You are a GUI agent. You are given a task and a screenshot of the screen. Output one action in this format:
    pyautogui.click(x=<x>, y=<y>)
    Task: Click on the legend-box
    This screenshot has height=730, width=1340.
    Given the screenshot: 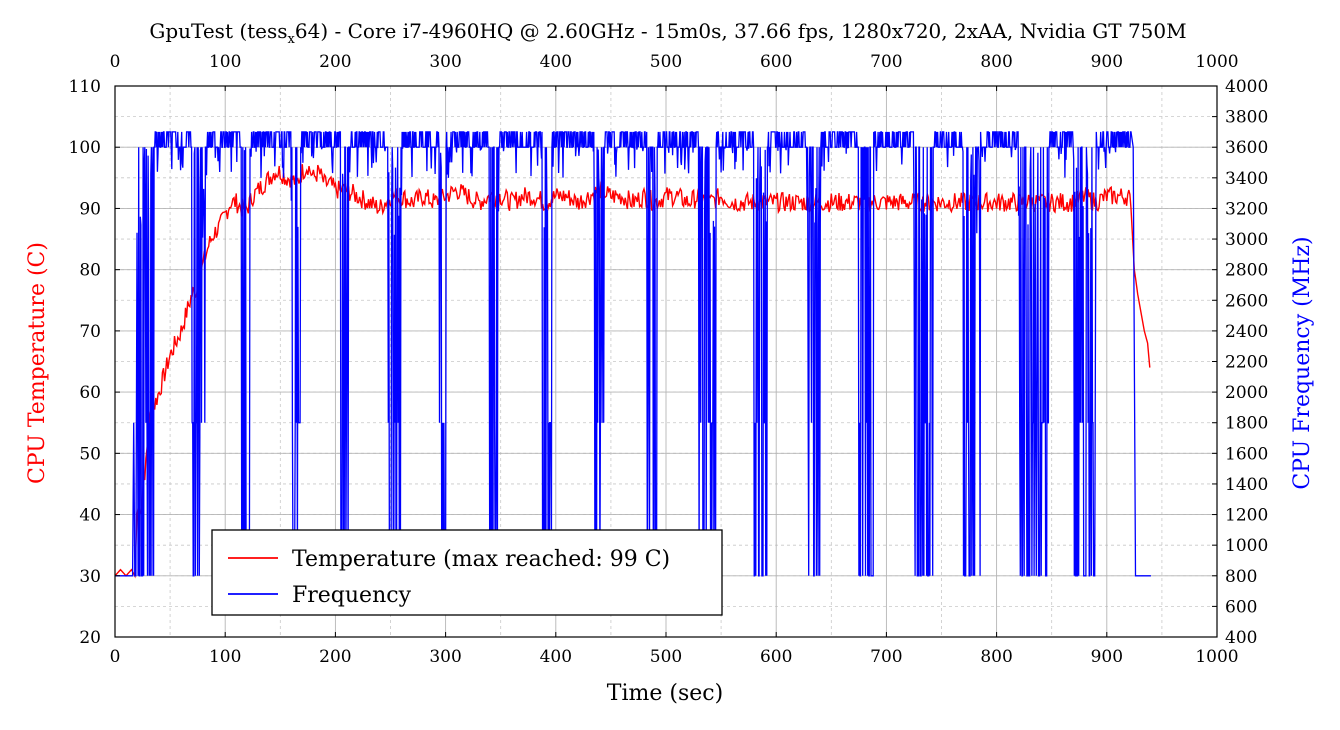 What is the action you would take?
    pyautogui.click(x=467, y=572)
    